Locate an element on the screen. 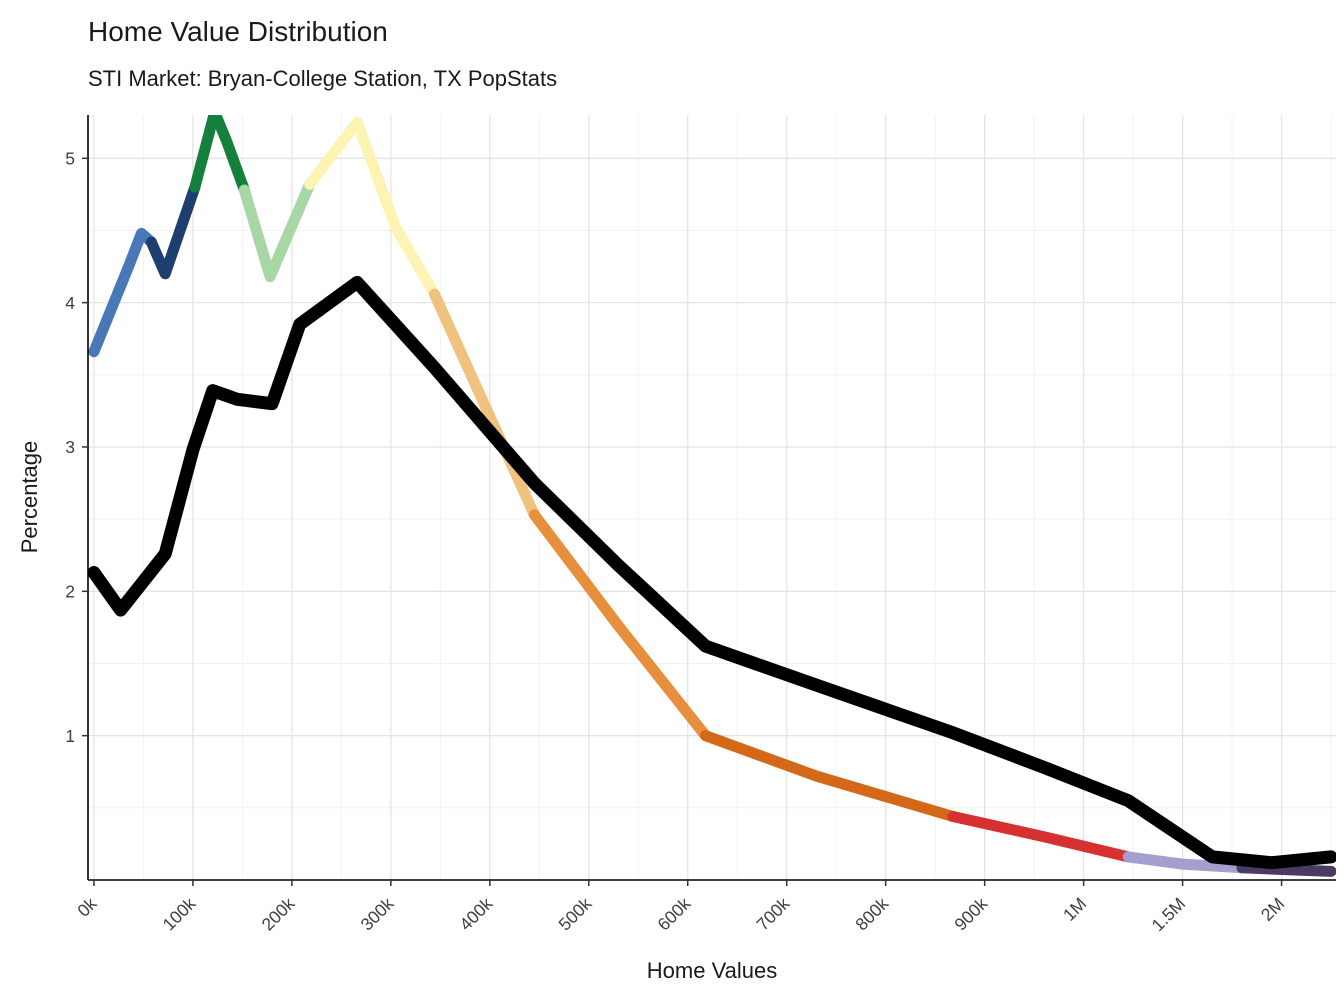 The image size is (1344, 1008). x-tick-label: 1M is located at coordinates (1074, 908).